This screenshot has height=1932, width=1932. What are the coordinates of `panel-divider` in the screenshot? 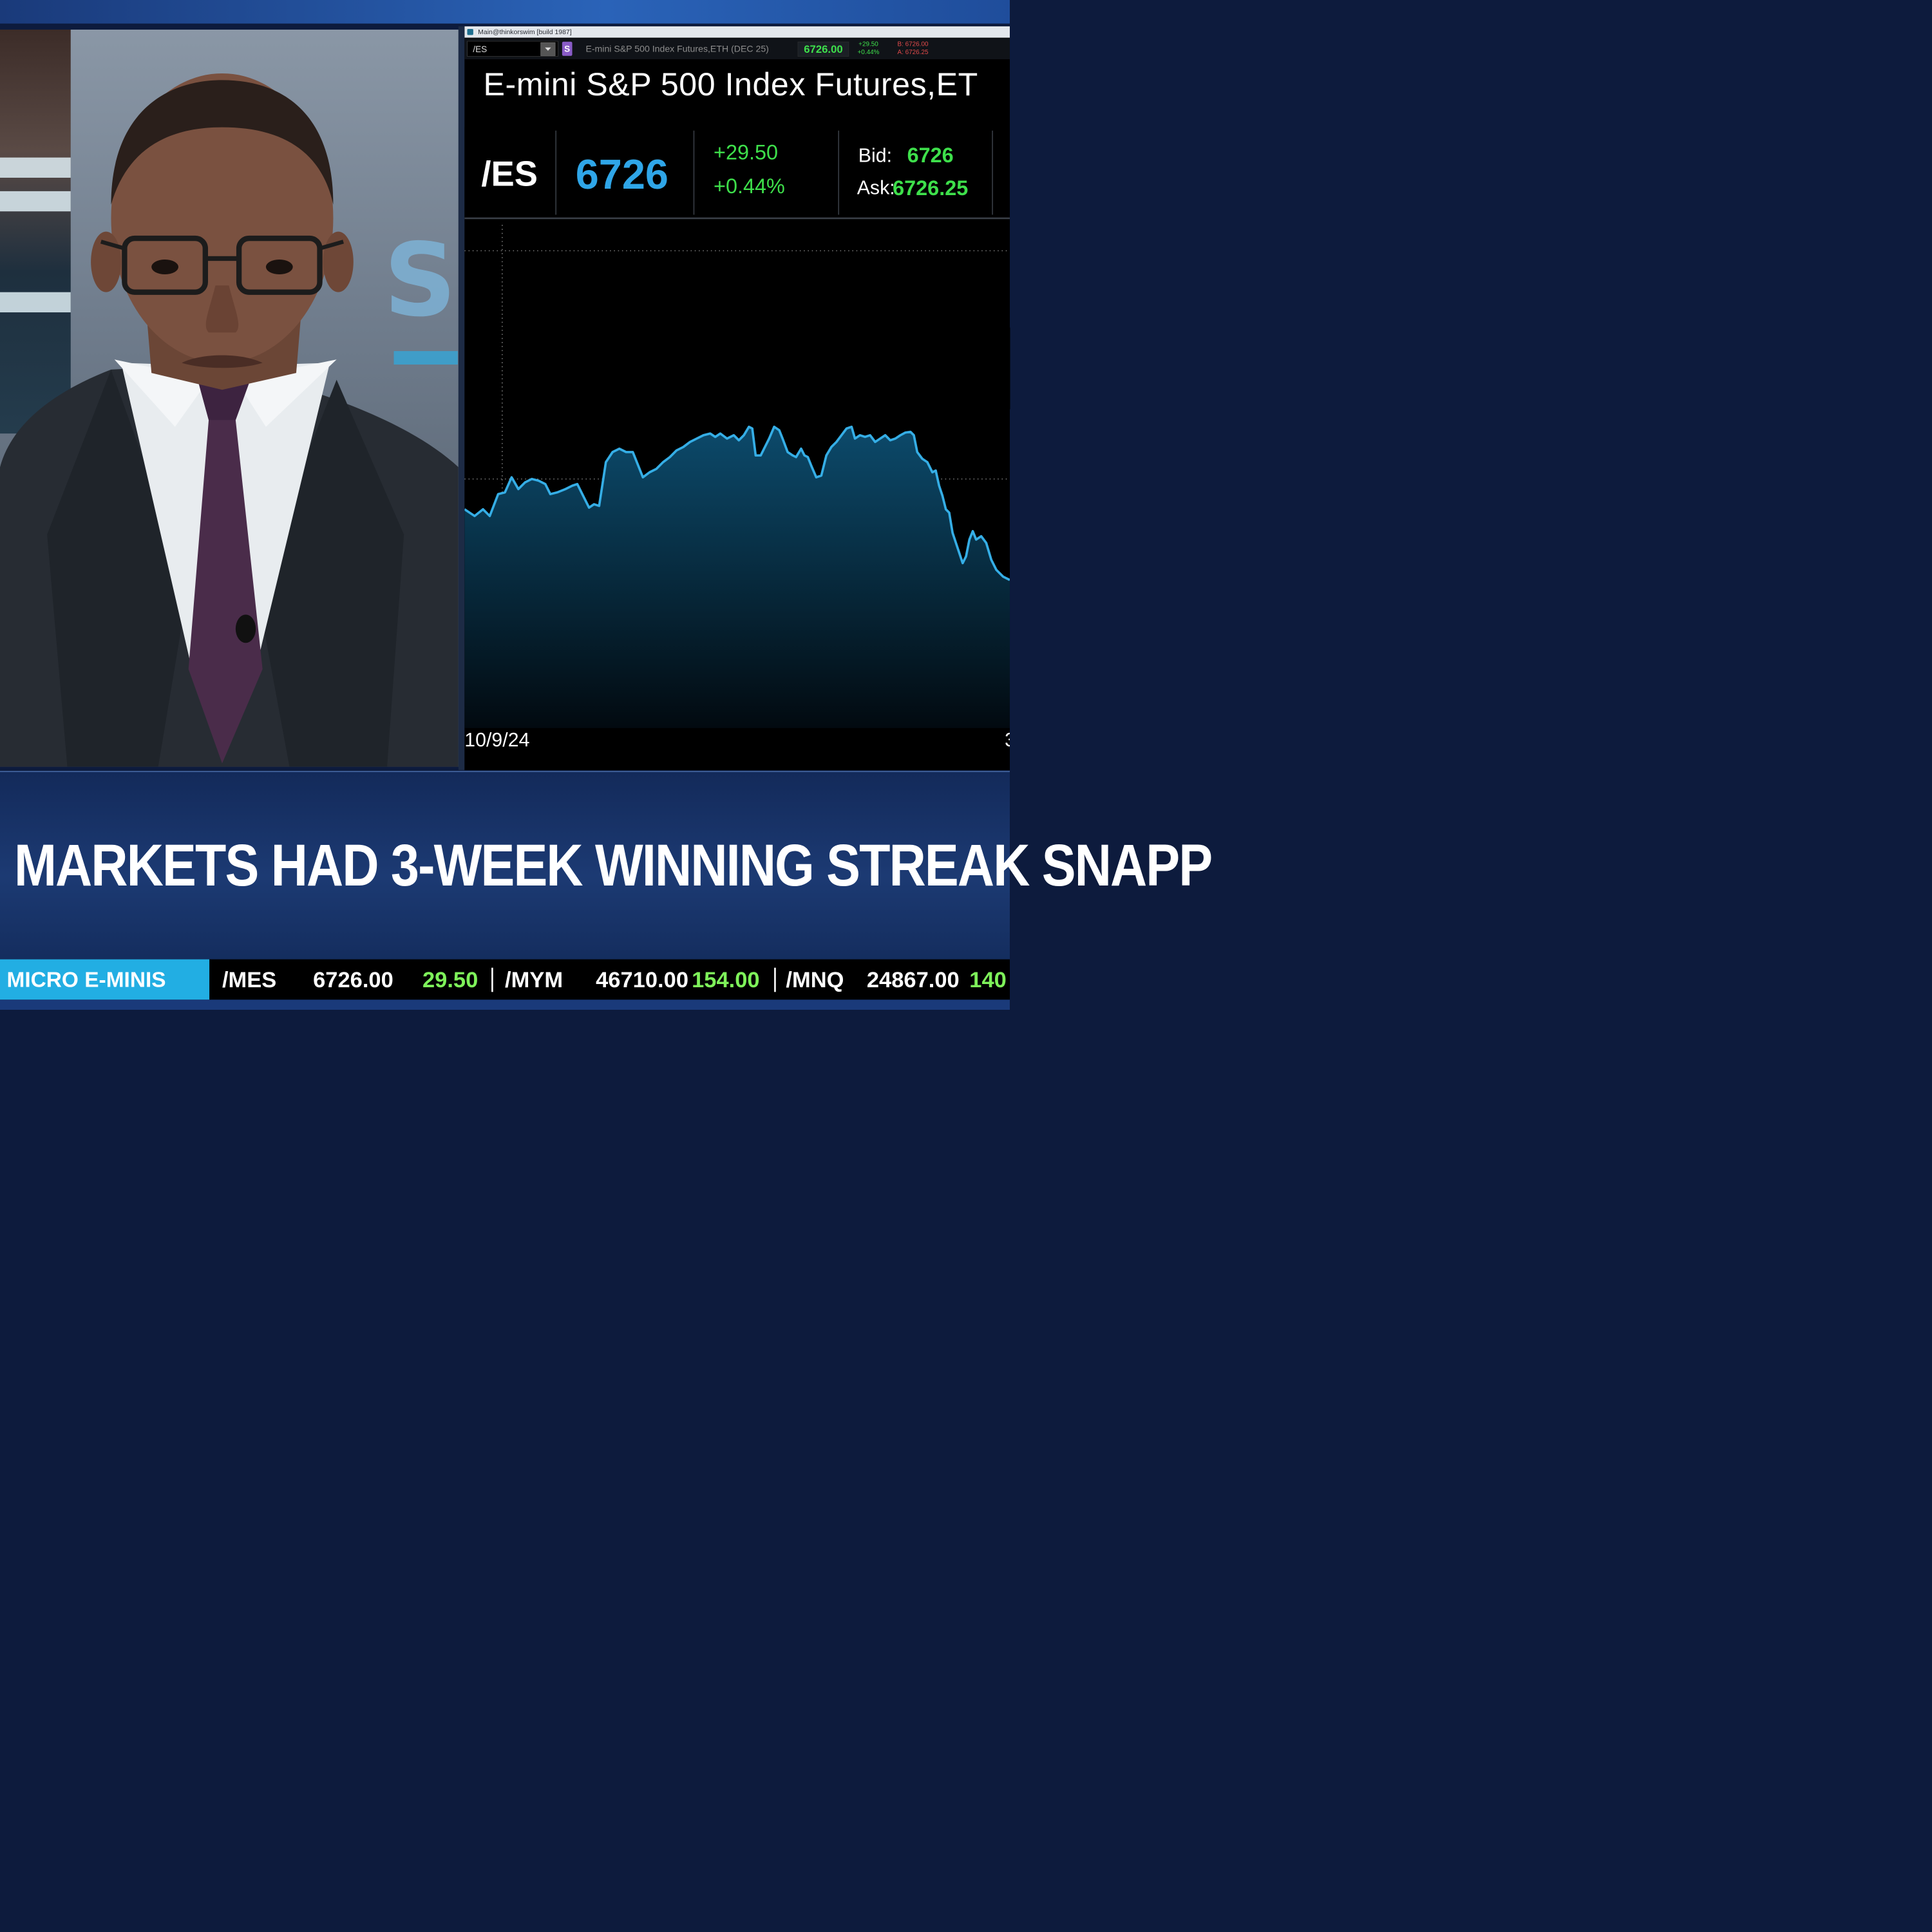 It's located at (462, 398).